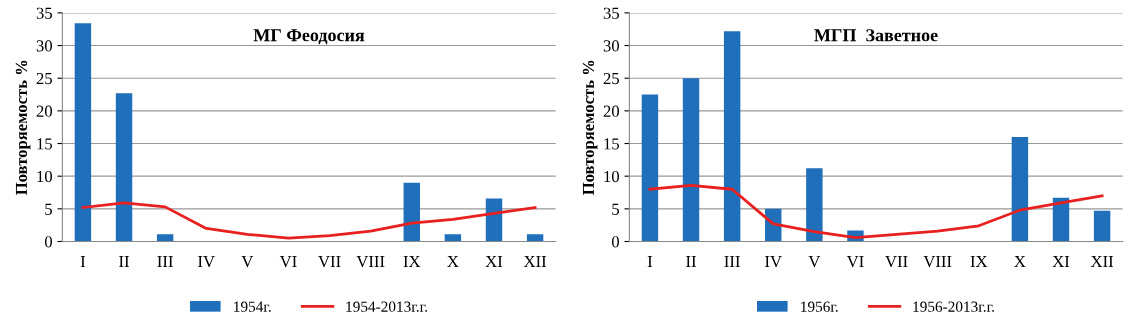  Describe the element at coordinates (386, 306) in the screenshot. I see `legend-label: 1954-2013г.г.` at that location.